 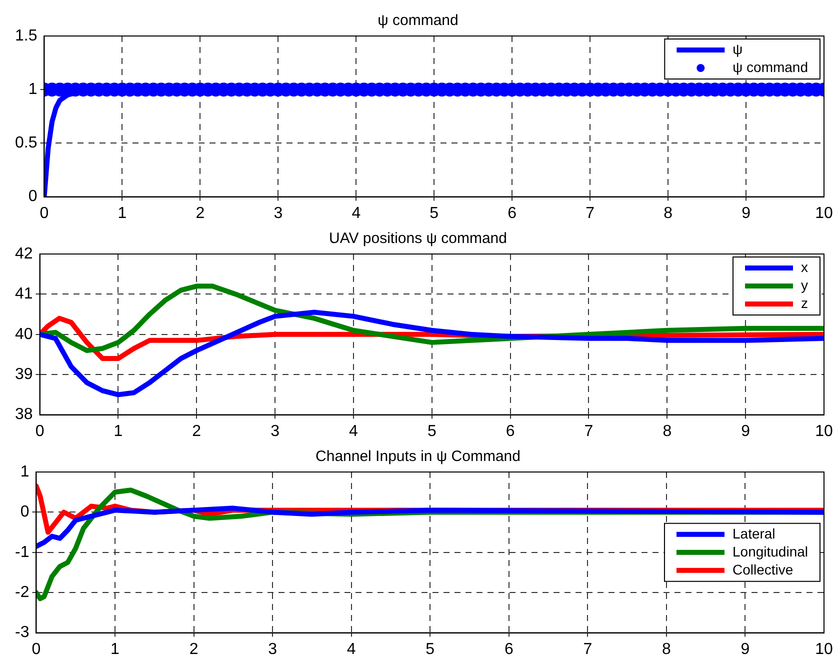 What do you see at coordinates (22, 552) in the screenshot?
I see `y-tick-label: -1` at bounding box center [22, 552].